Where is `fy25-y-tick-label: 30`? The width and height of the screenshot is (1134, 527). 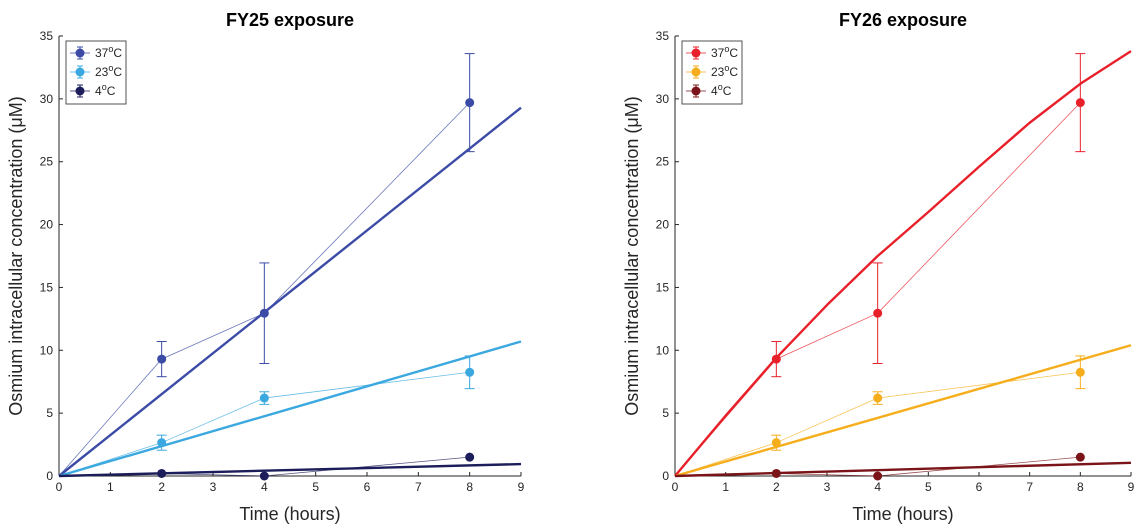 fy25-y-tick-label: 30 is located at coordinates (47, 99).